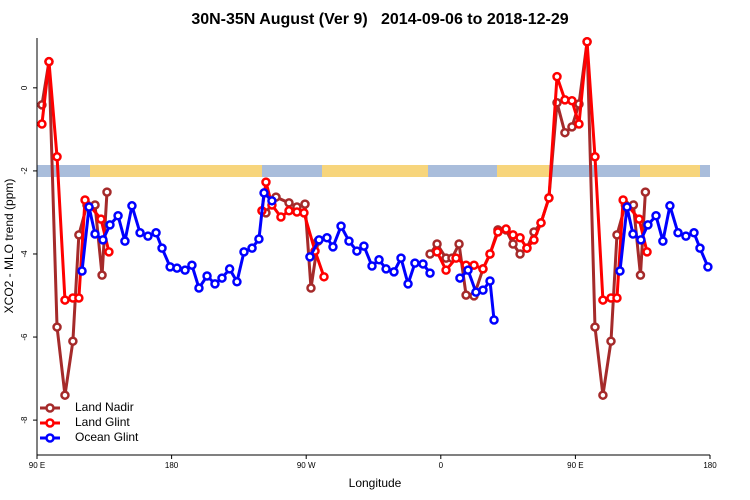 This screenshot has height=500, width=750. I want to click on land-ocean-band, so click(373, 171).